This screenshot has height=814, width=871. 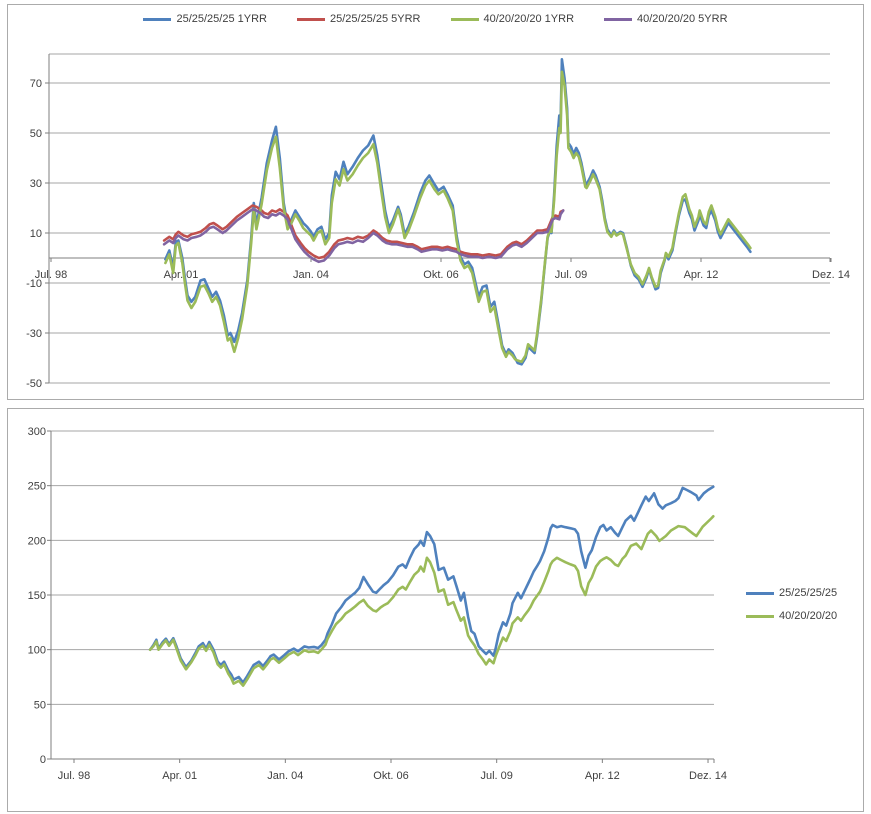 What do you see at coordinates (37, 596) in the screenshot?
I see `y-axis-tick-label: 150` at bounding box center [37, 596].